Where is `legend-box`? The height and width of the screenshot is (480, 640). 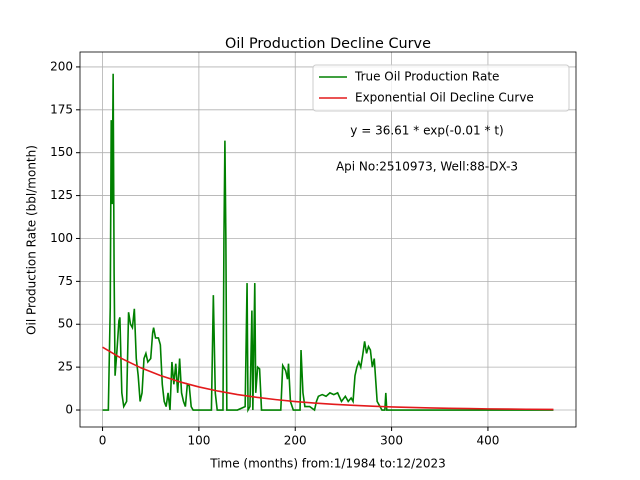
legend-box is located at coordinates (441, 88).